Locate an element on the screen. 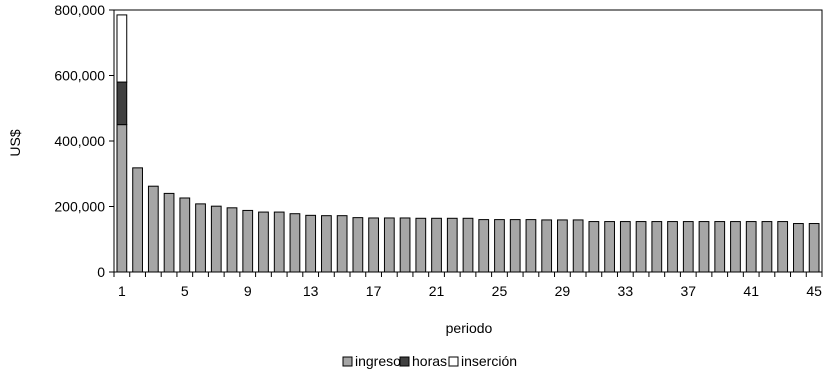  y-axis-title: US$ is located at coordinates (15, 142).